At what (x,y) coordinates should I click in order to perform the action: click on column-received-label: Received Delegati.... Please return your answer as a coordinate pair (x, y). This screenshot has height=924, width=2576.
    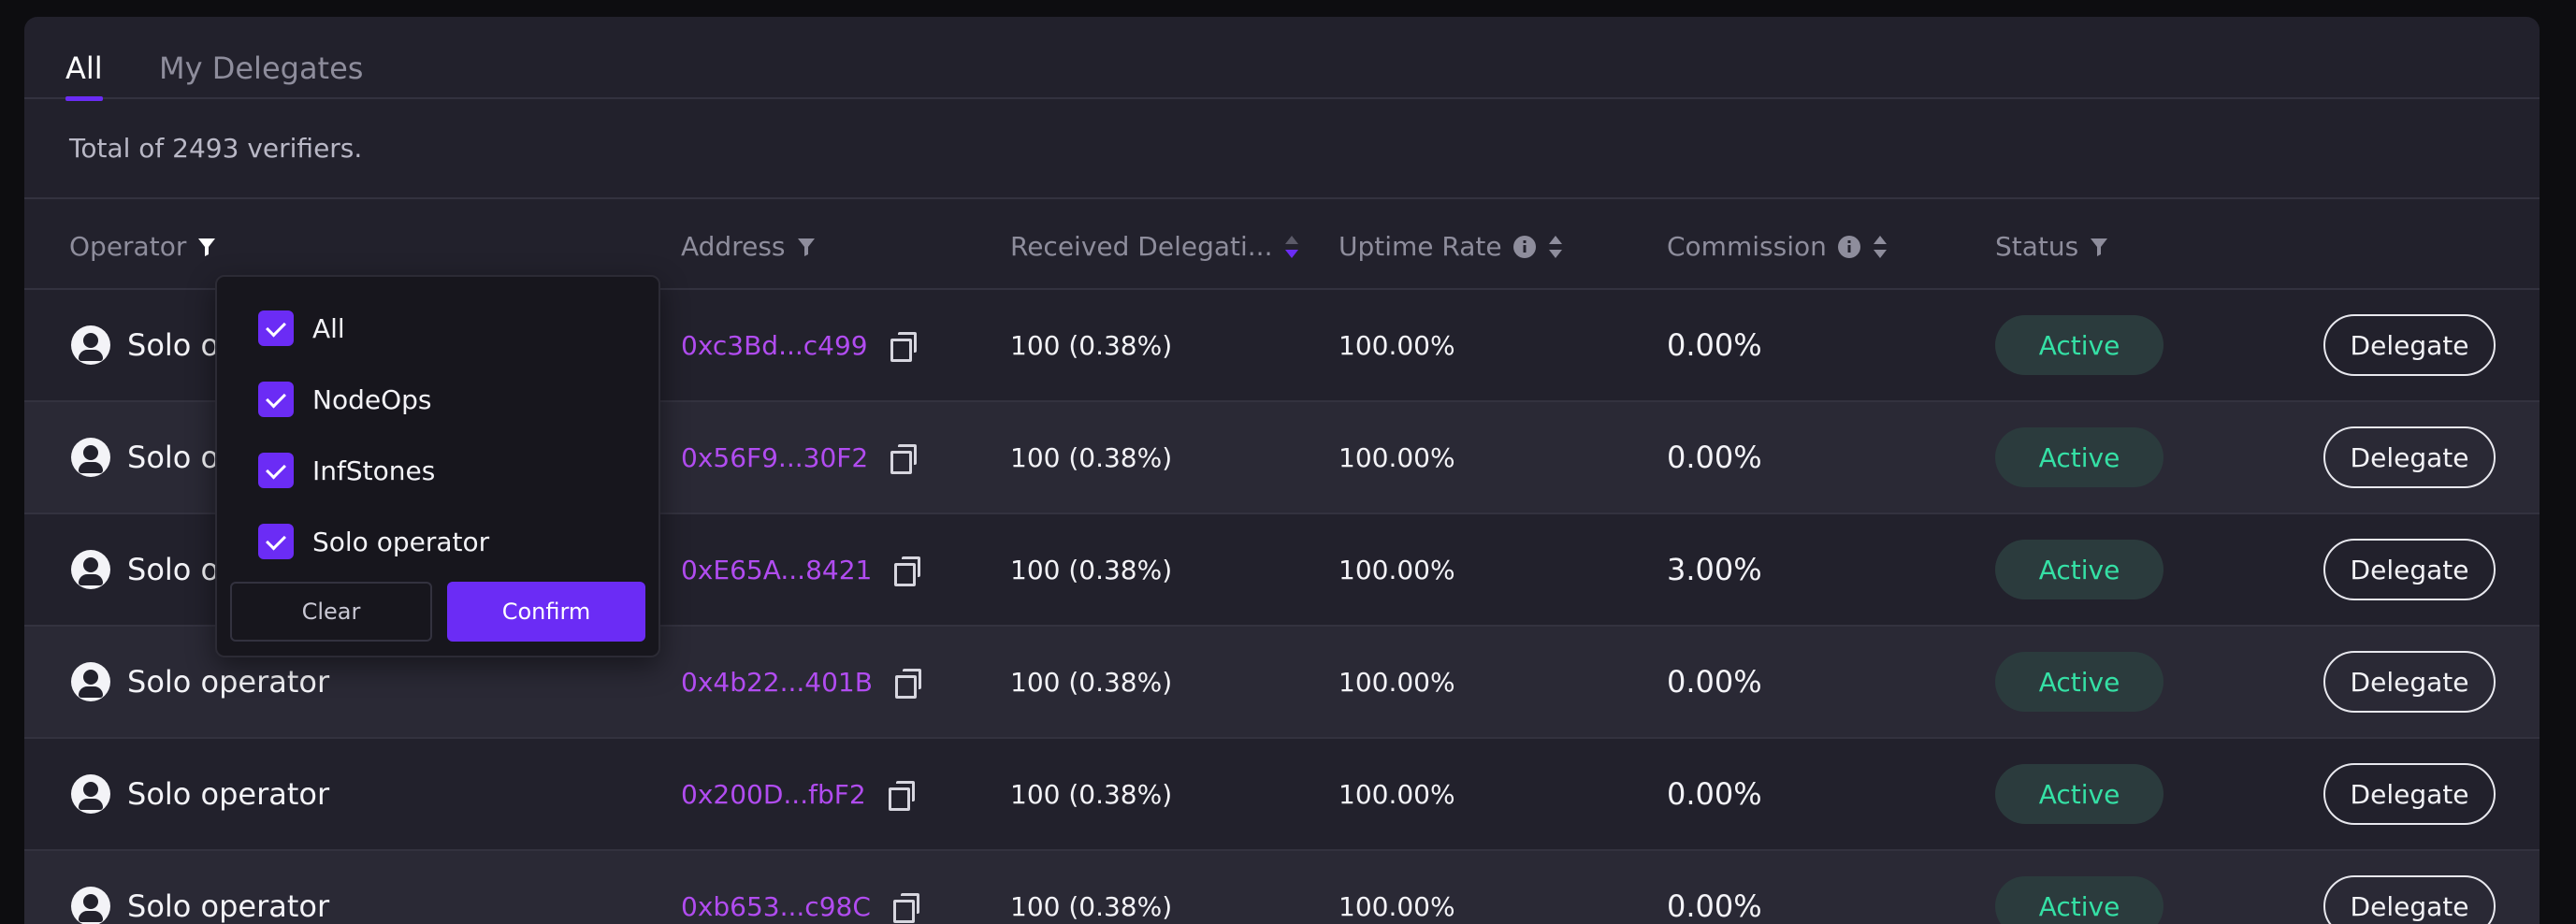
    Looking at the image, I should click on (1141, 247).